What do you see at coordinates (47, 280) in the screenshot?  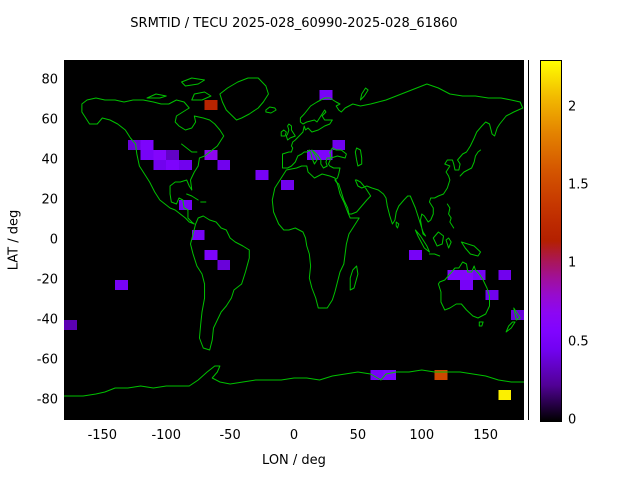 I see `y-tick-label: -20` at bounding box center [47, 280].